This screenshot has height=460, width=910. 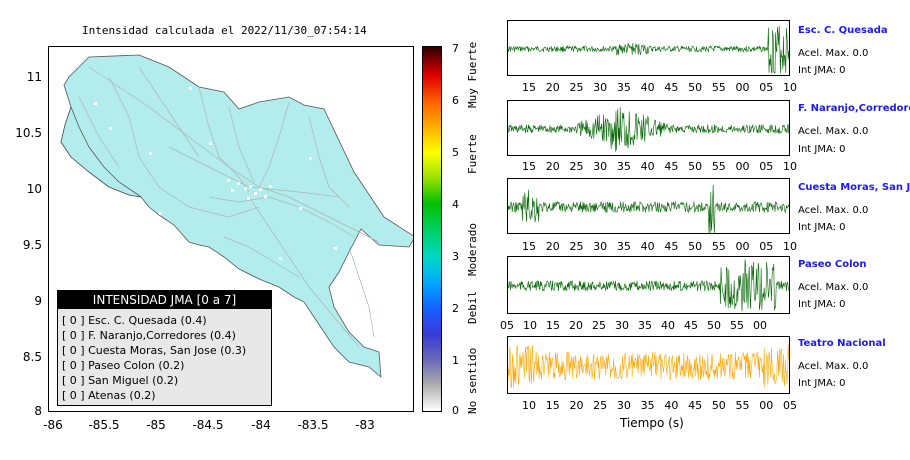 What do you see at coordinates (109, 395) in the screenshot?
I see `legend-item: [ 0 ] Atenas (0.2)` at bounding box center [109, 395].